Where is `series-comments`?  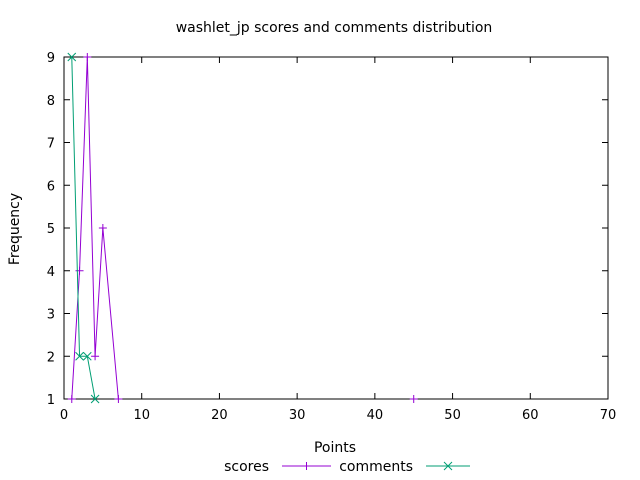
series-comments is located at coordinates (83, 228).